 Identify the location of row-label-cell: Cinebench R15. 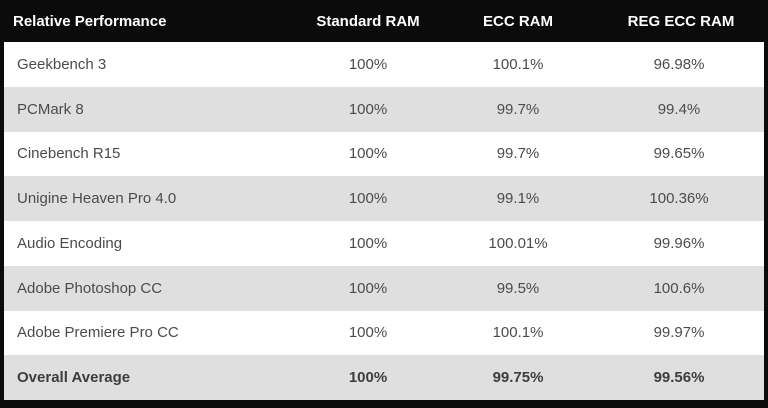
(69, 154).